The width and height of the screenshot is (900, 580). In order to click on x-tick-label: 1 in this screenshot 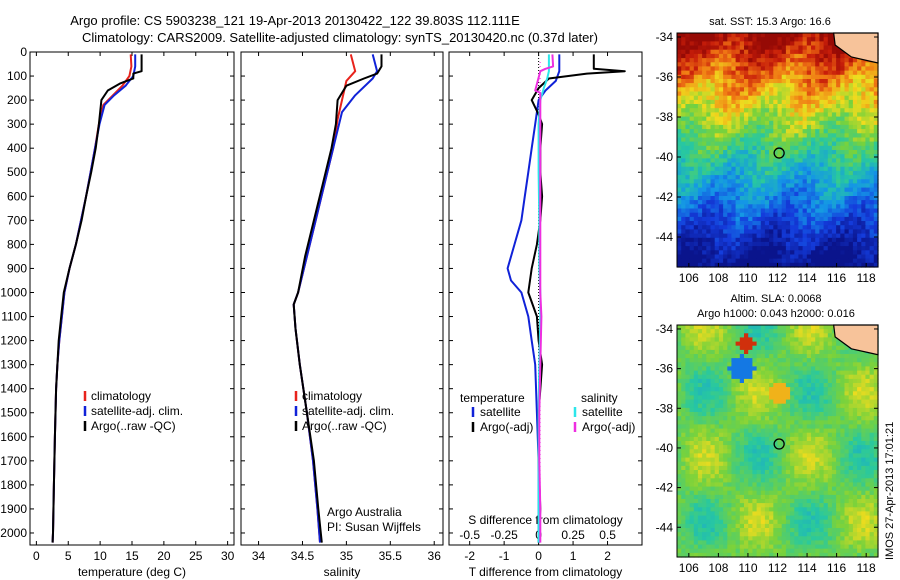, I will do `click(573, 556)`.